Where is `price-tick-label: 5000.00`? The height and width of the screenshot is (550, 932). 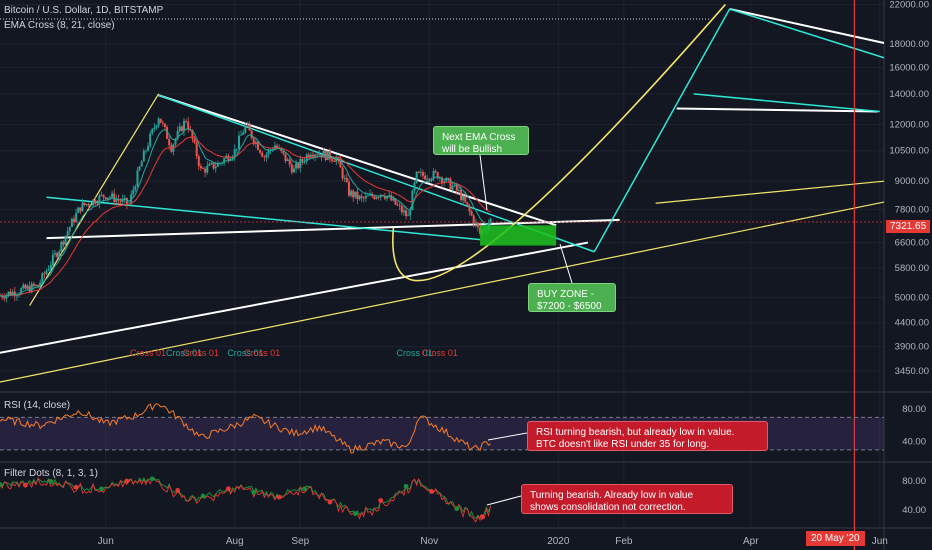 price-tick-label: 5000.00 is located at coordinates (912, 297).